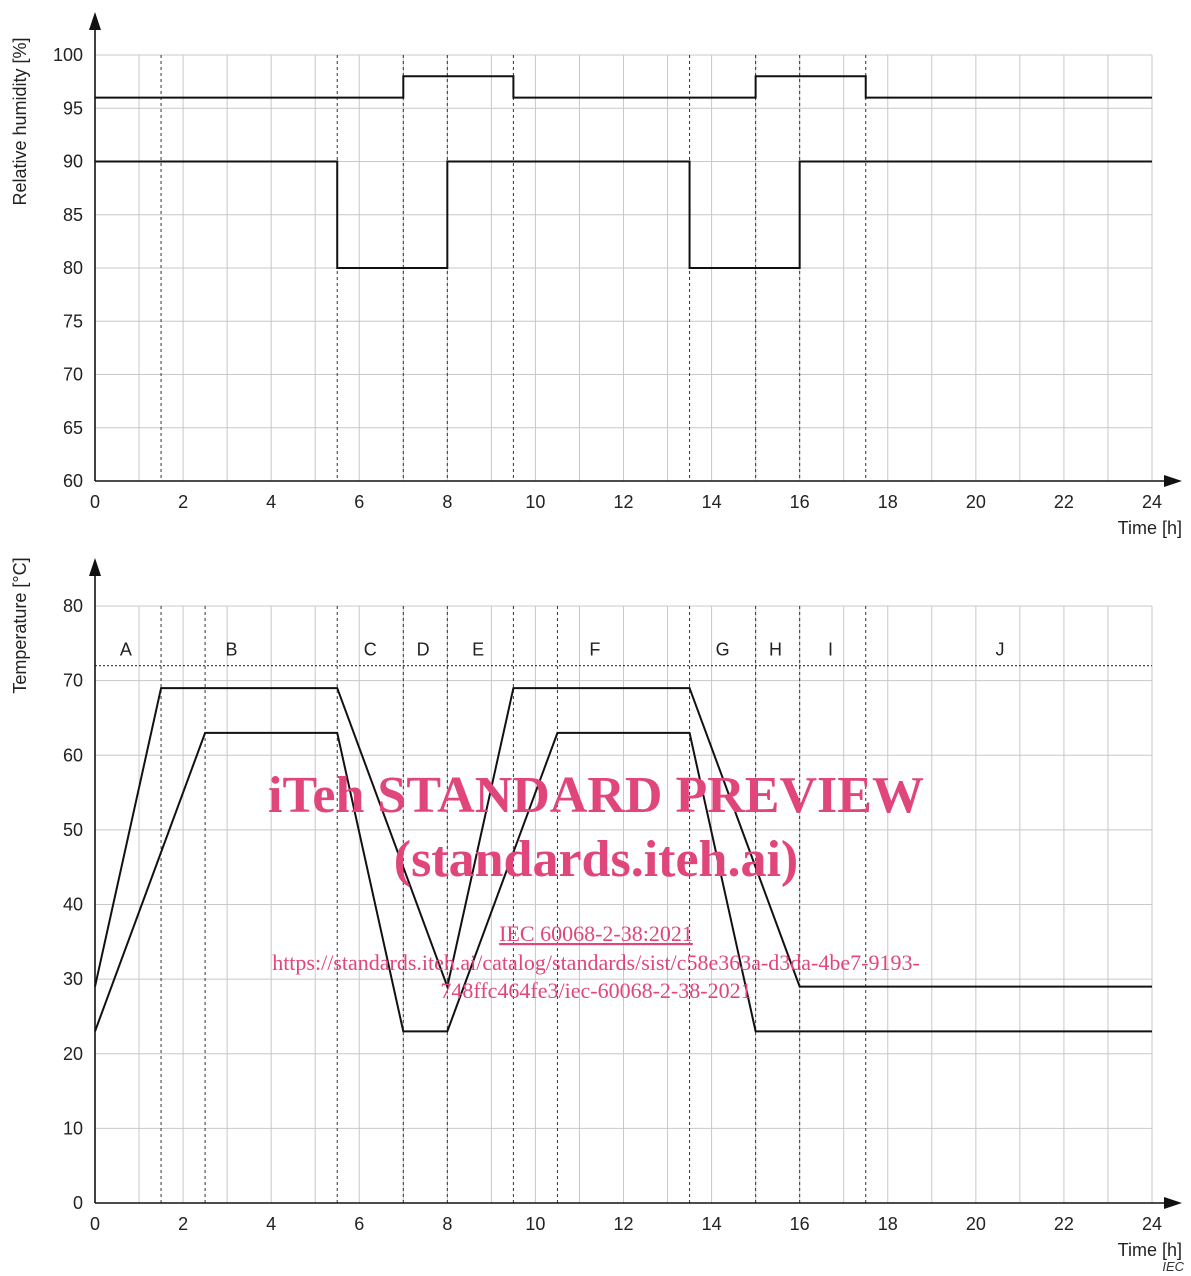 The width and height of the screenshot is (1191, 1276). Describe the element at coordinates (73, 1054) in the screenshot. I see `y-tick-label: 20` at that location.